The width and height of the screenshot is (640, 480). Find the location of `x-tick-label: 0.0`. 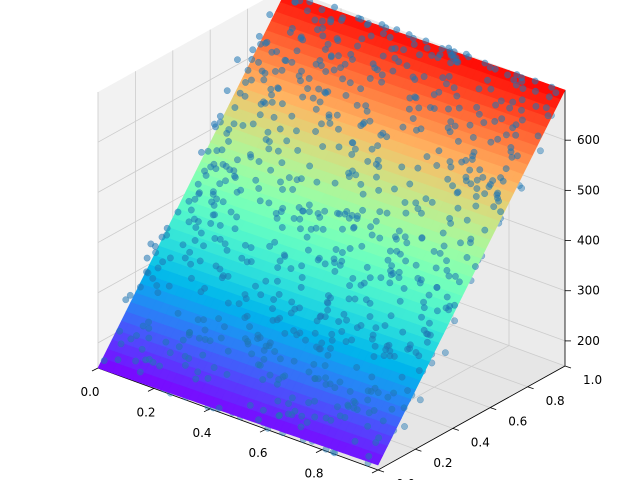

x-tick-label: 0.0 is located at coordinates (89, 392).